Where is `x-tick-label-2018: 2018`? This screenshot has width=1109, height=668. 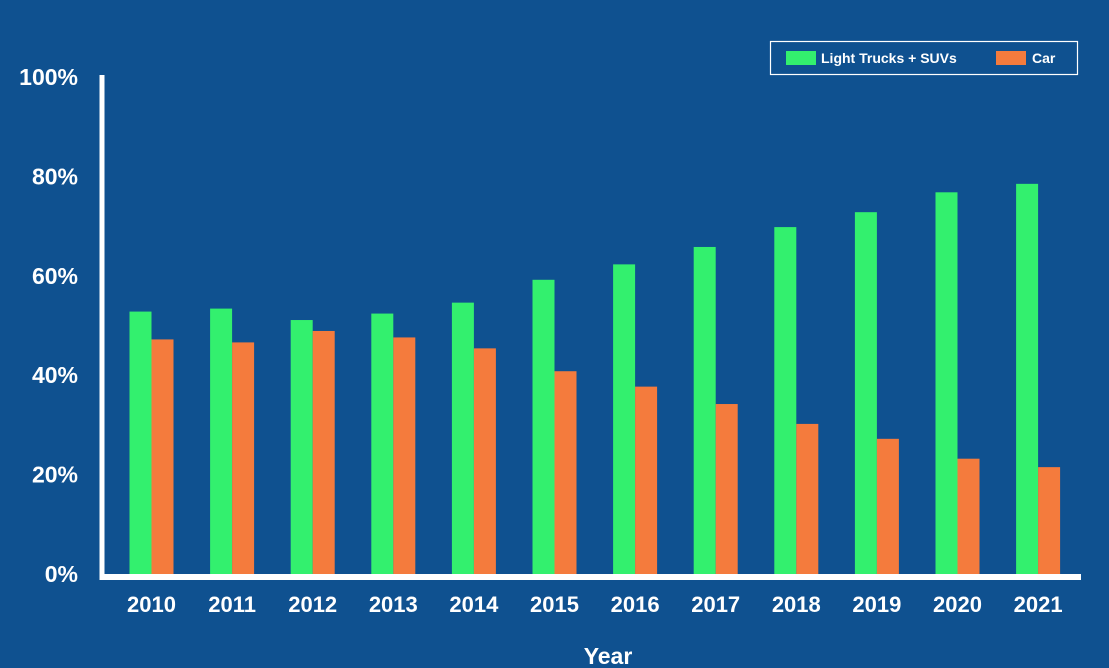 x-tick-label-2018: 2018 is located at coordinates (796, 604).